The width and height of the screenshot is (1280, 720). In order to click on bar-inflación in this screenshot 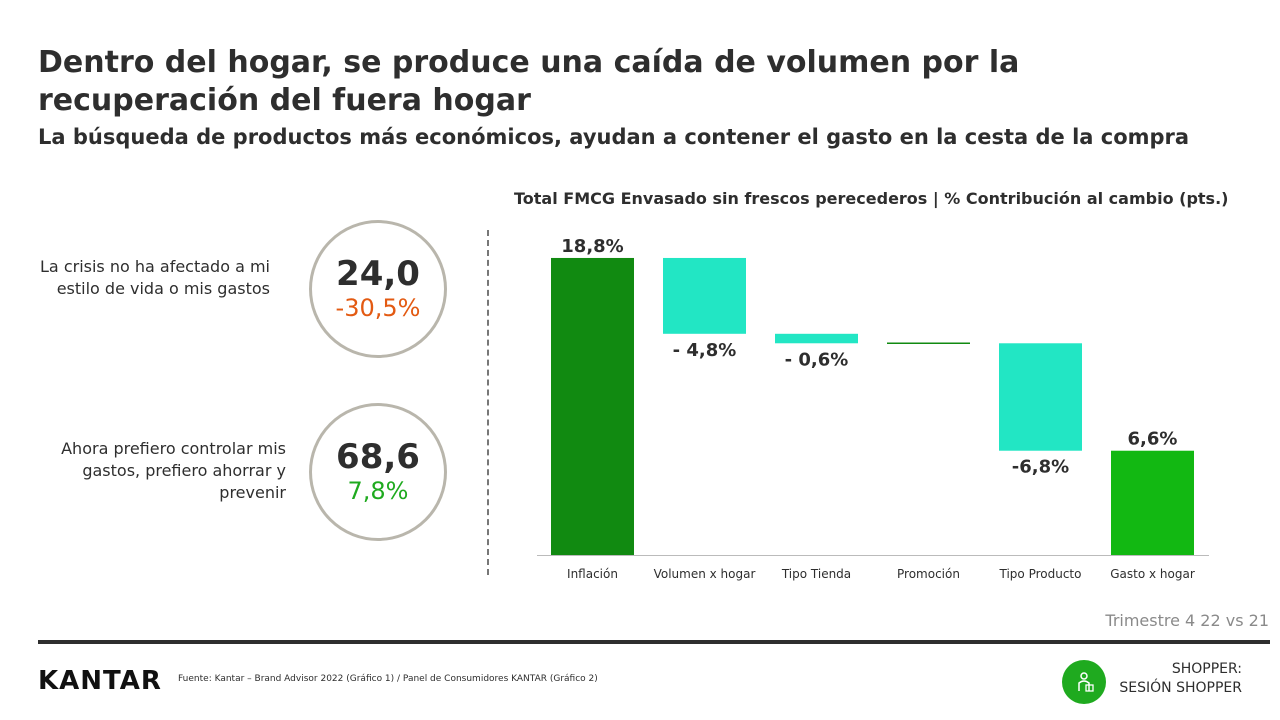, I will do `click(592, 406)`.